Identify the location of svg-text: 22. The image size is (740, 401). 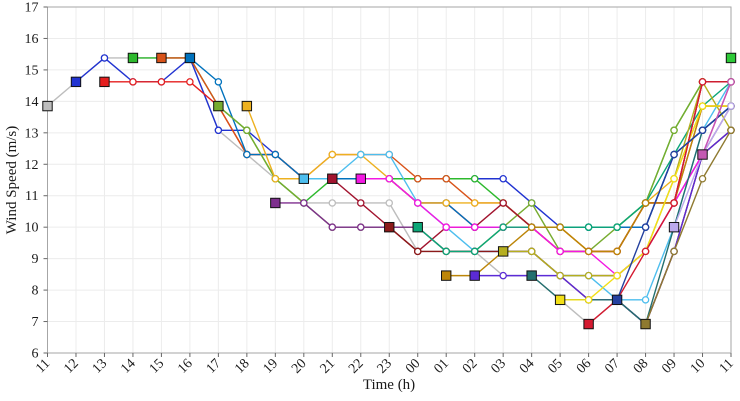
(356, 366).